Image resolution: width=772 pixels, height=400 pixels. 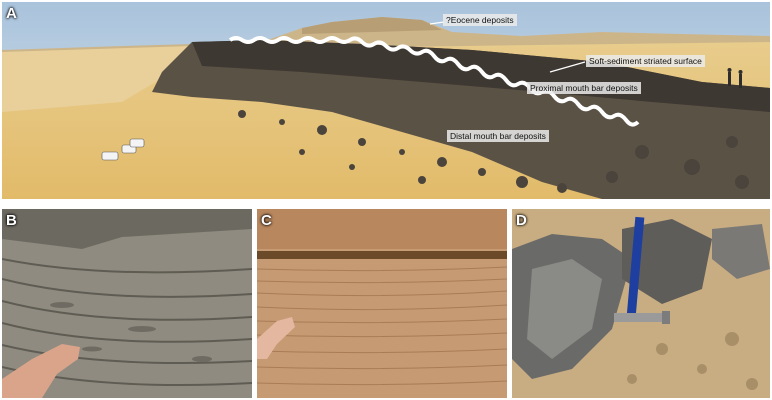 I want to click on panel-b-label: B, so click(x=11, y=220).